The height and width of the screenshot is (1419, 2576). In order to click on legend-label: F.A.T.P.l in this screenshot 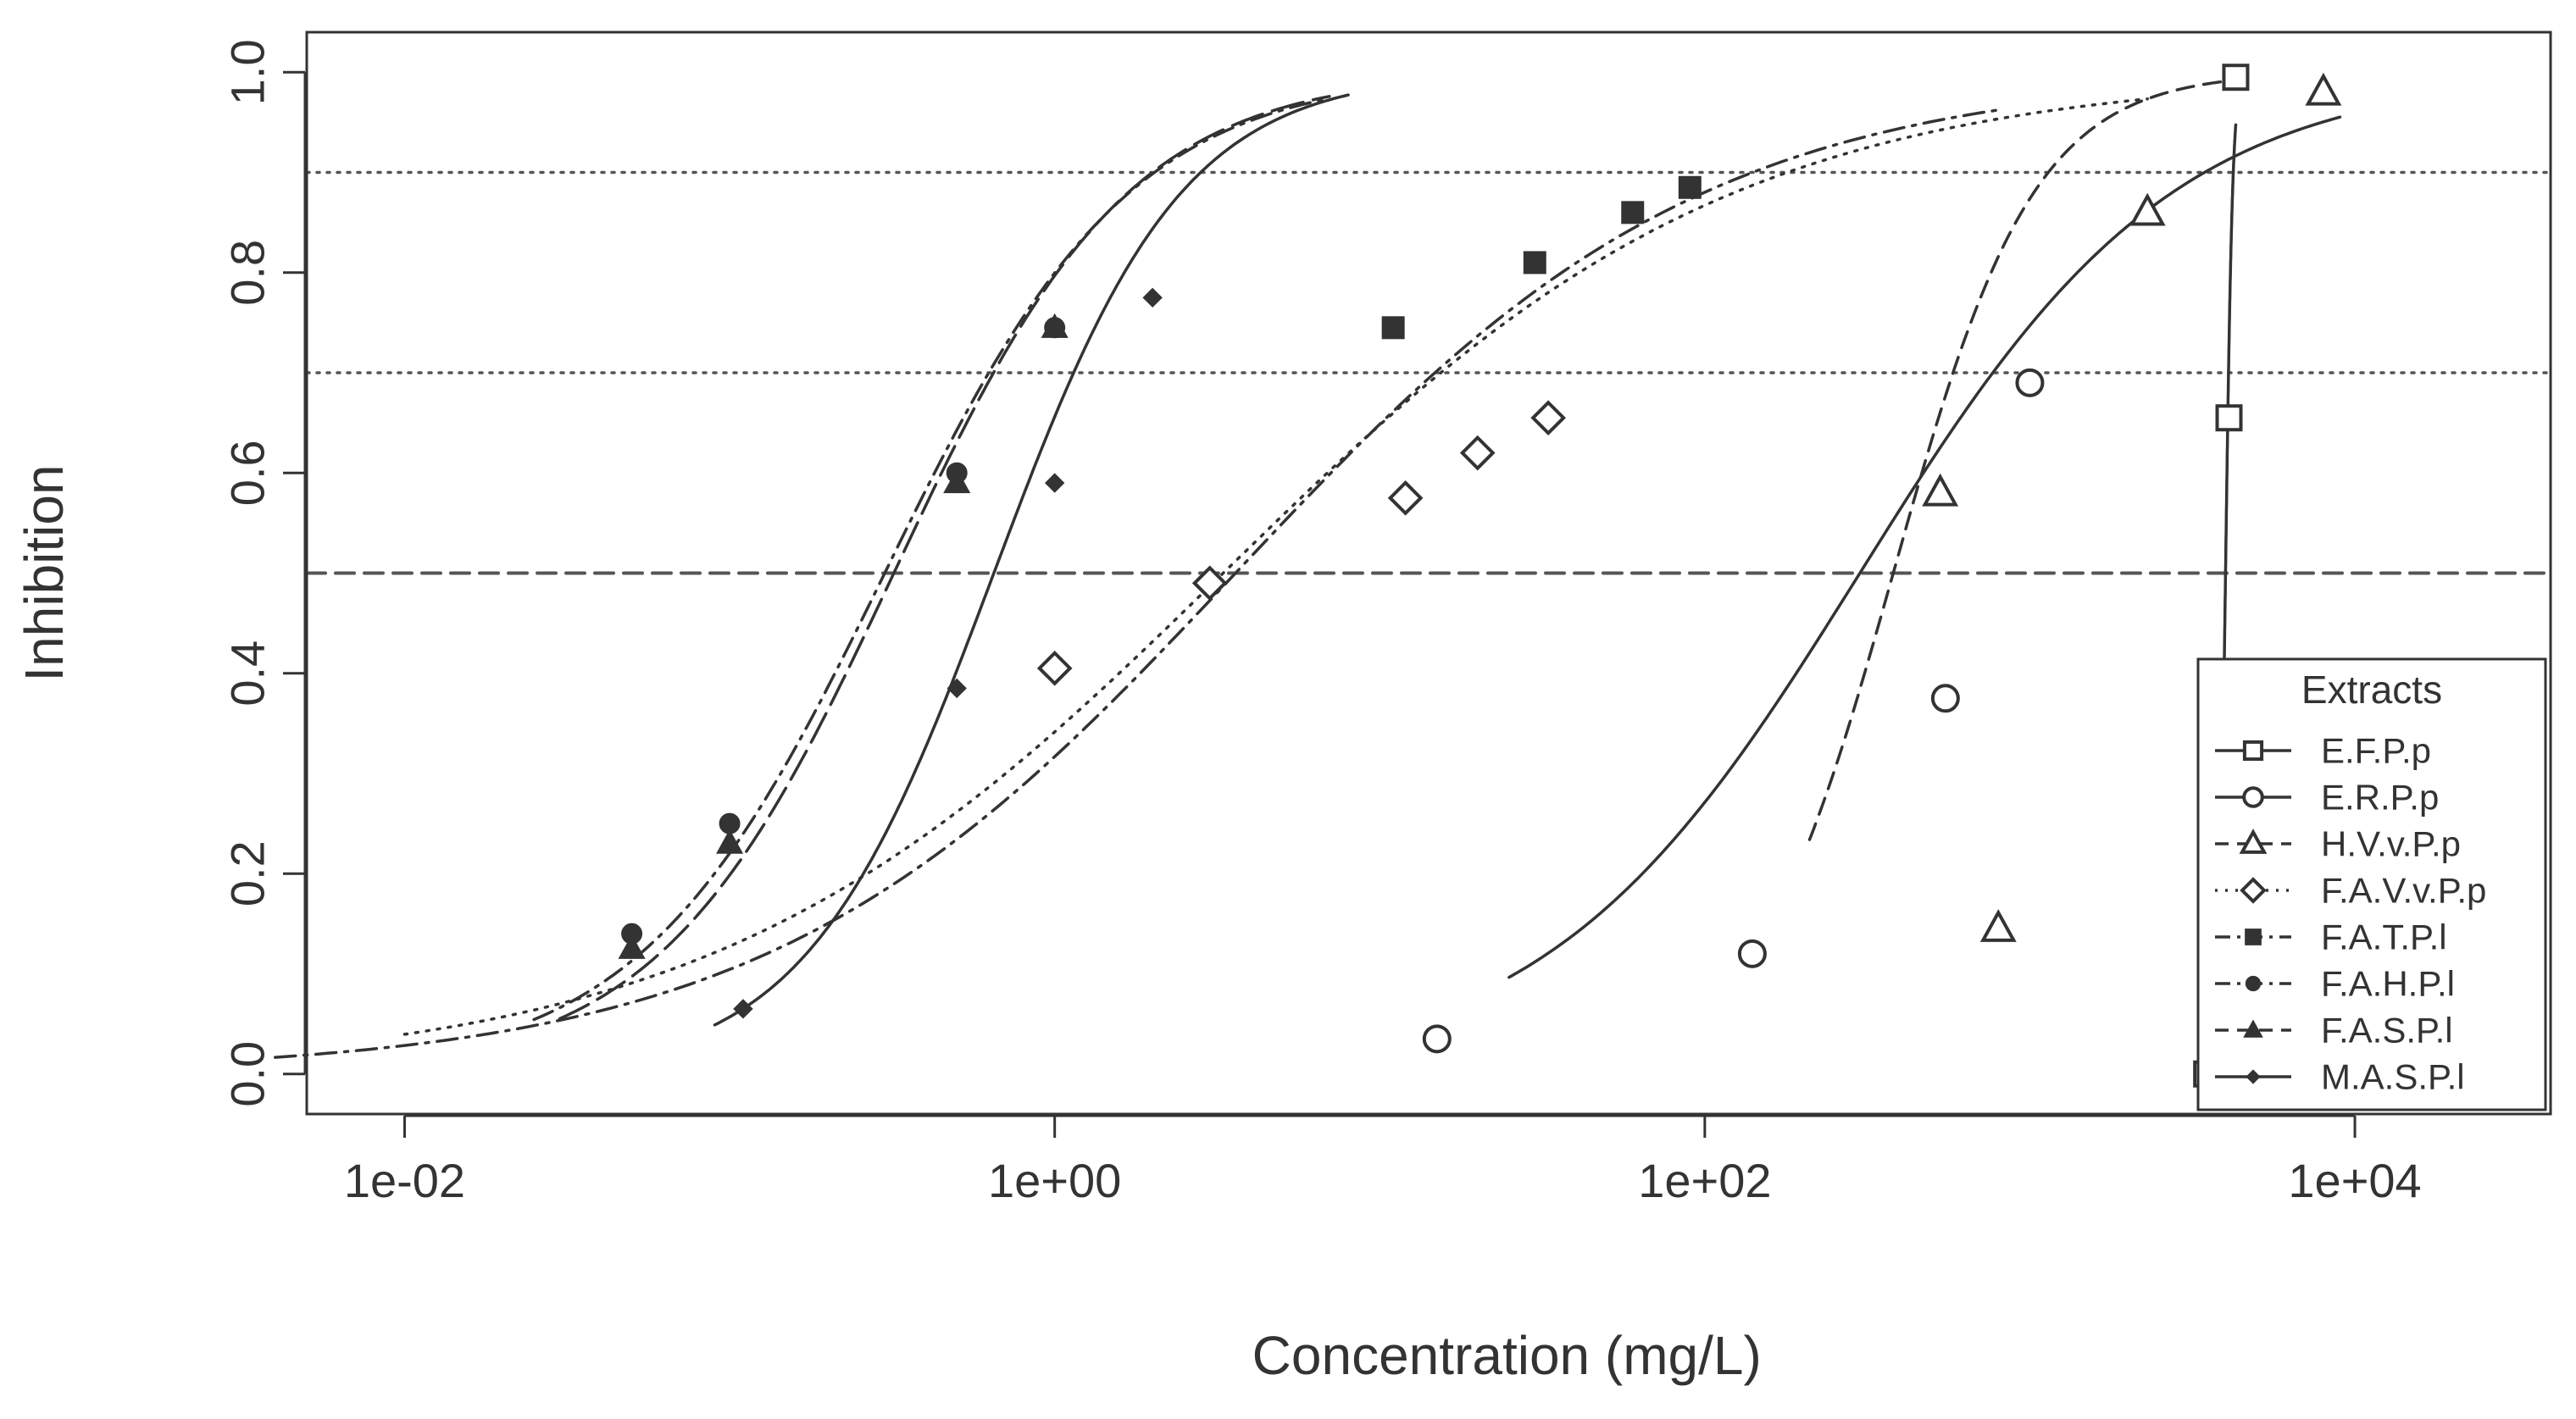, I will do `click(2384, 937)`.